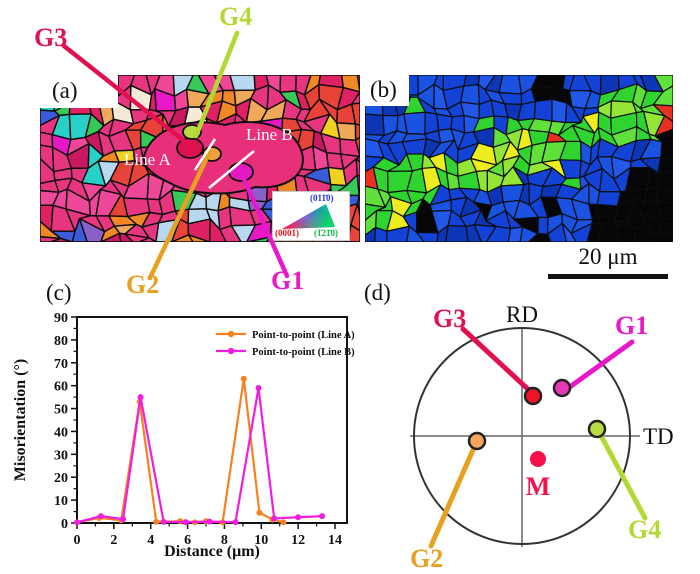 Image resolution: width=700 pixels, height=574 pixels. What do you see at coordinates (303, 352) in the screenshot?
I see `legend-label: Point-to-point (Line B)` at bounding box center [303, 352].